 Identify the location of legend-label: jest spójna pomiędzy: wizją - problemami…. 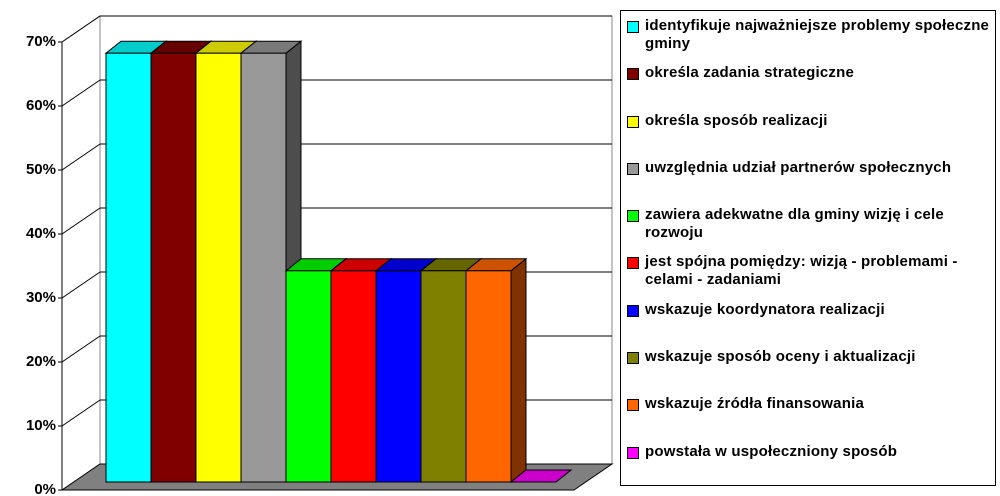
(801, 271).